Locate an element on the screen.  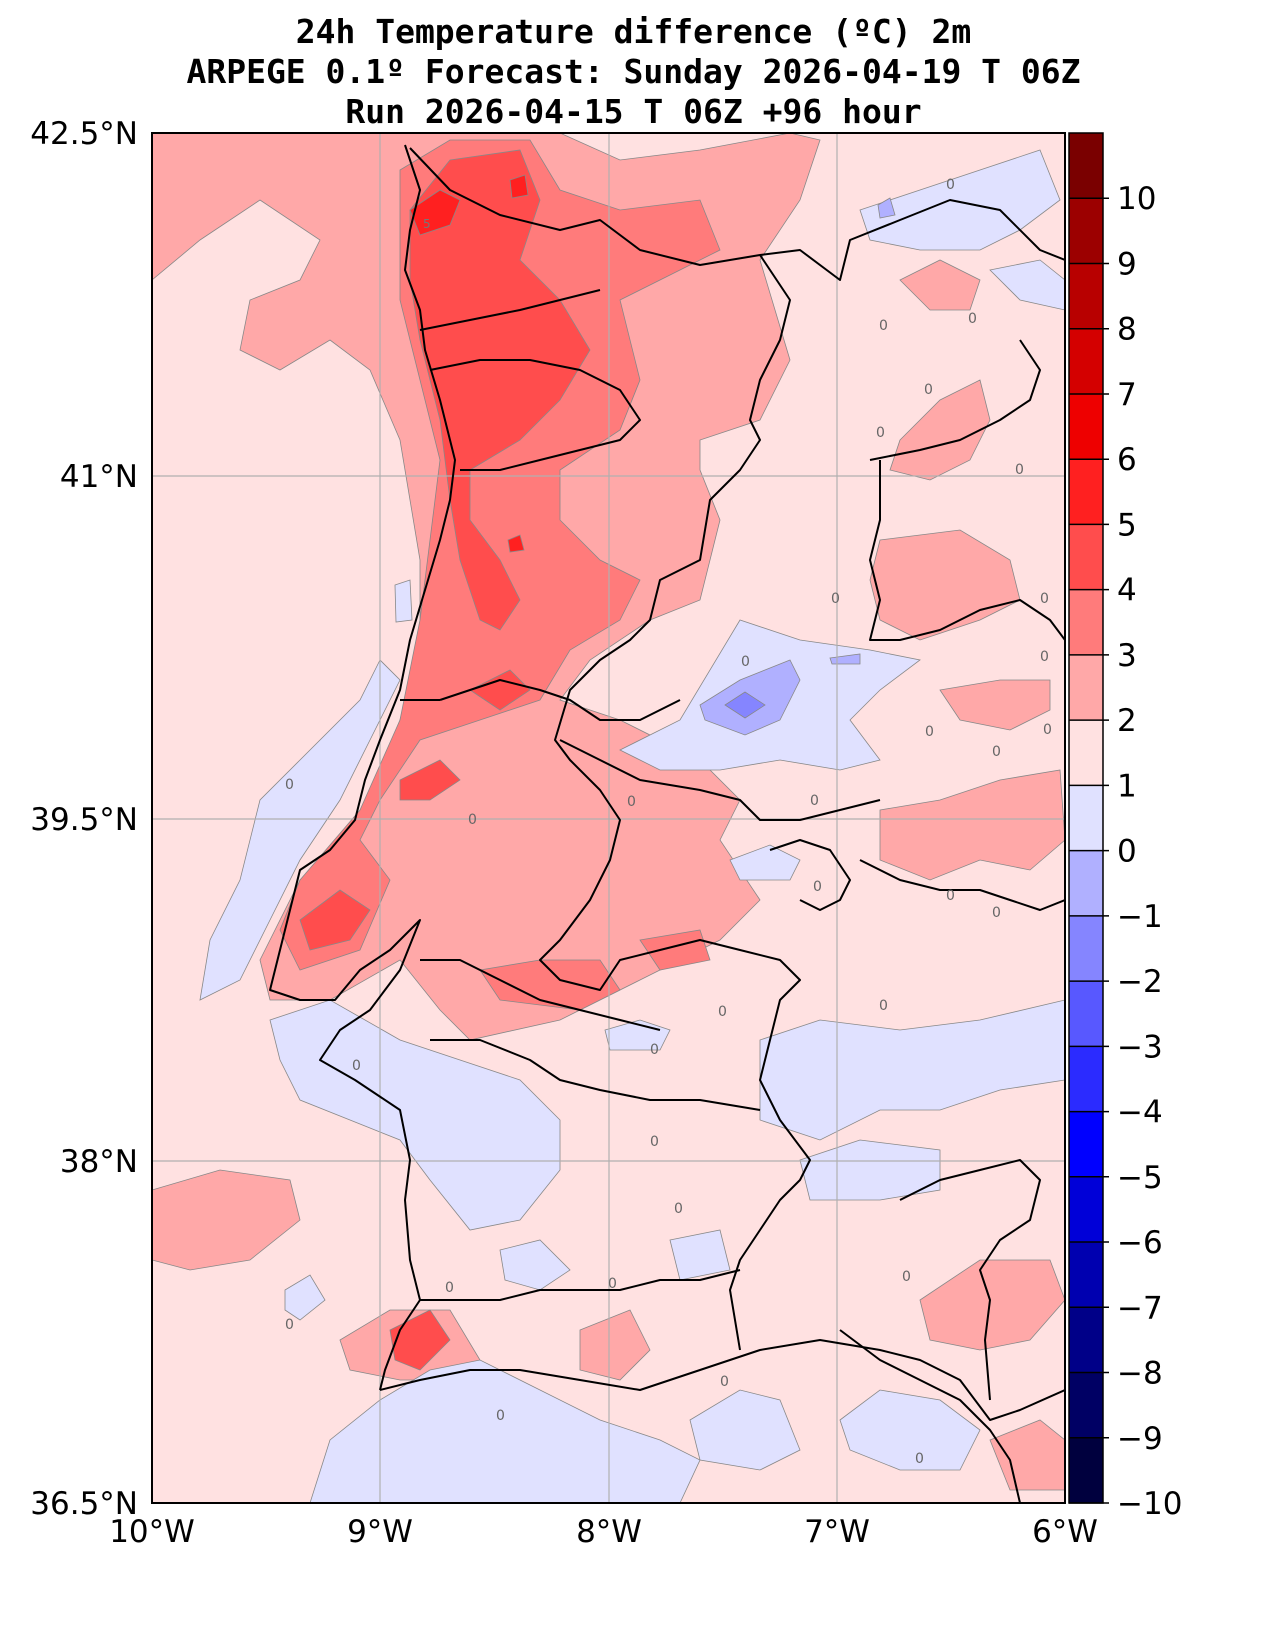
latitude-labels: 42.5°N 41°N 39.5°N 38°N 36.5°N is located at coordinates (84, 819).